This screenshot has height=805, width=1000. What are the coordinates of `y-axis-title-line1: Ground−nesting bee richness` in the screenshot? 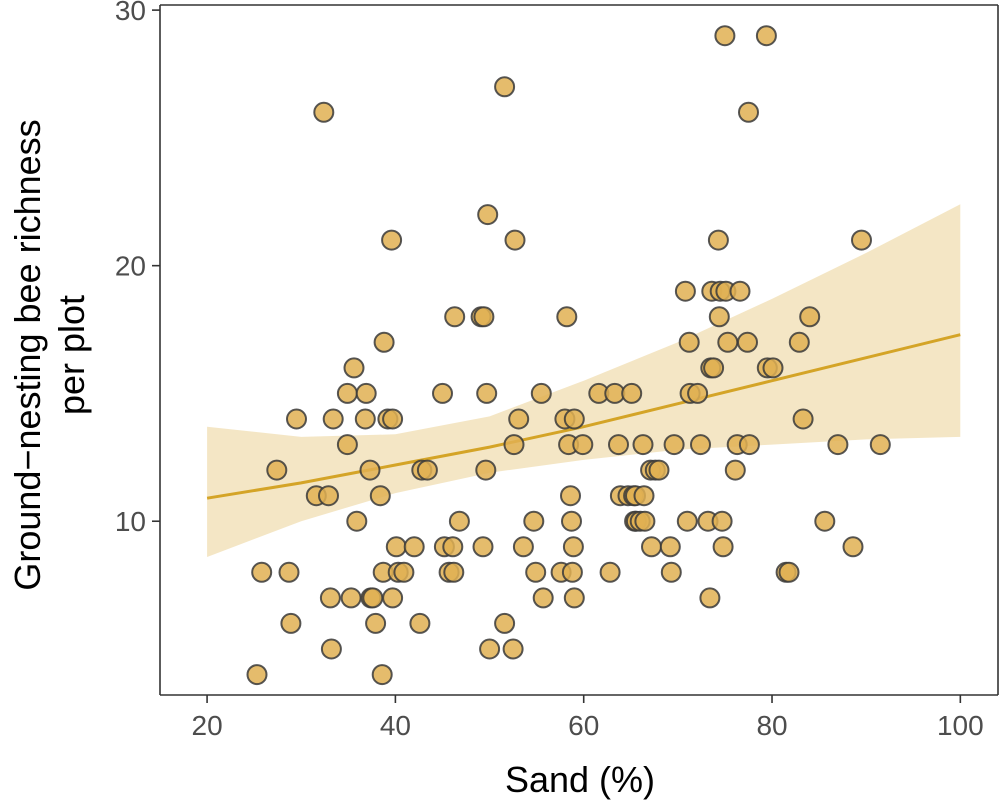 It's located at (27, 354).